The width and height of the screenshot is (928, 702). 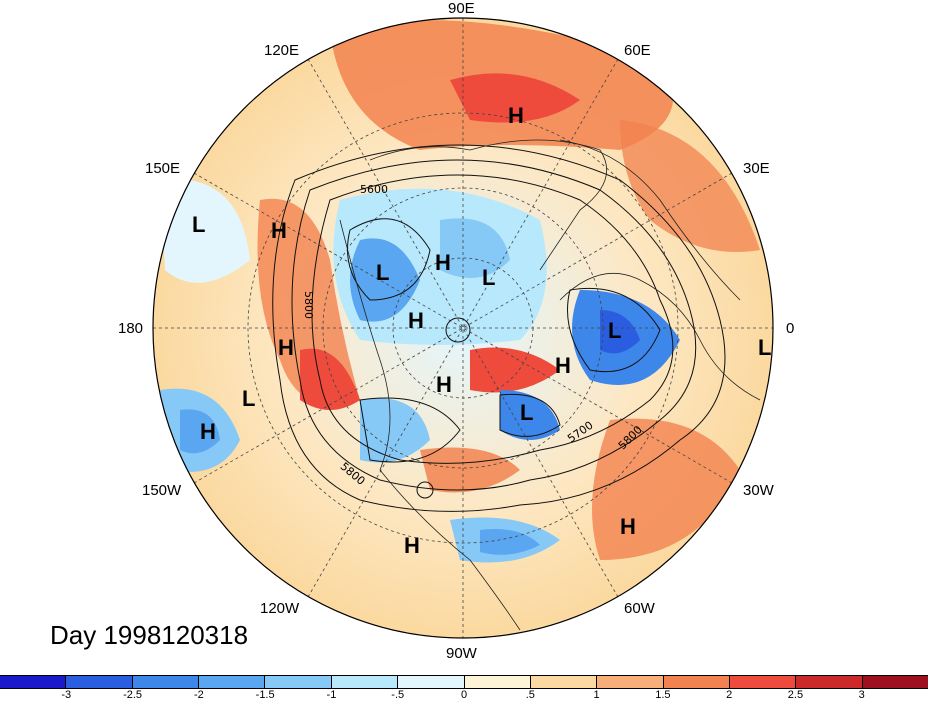 What do you see at coordinates (163, 168) in the screenshot?
I see `lon-label-150e: 150E` at bounding box center [163, 168].